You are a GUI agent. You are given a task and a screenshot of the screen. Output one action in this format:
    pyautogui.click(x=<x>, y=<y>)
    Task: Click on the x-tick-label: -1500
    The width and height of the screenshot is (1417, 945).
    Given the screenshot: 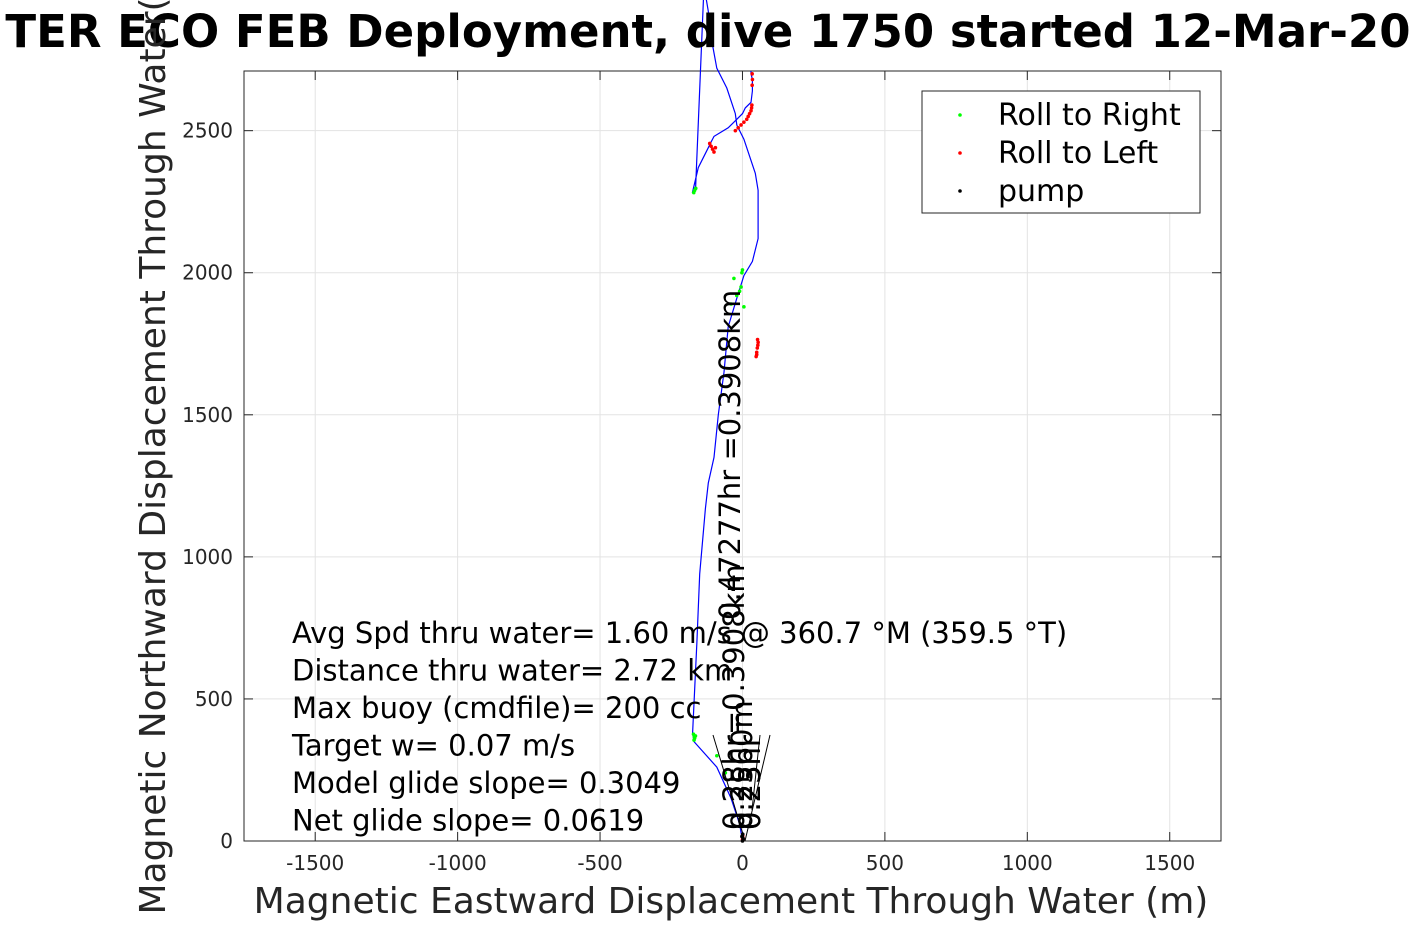 What is the action you would take?
    pyautogui.click(x=315, y=863)
    